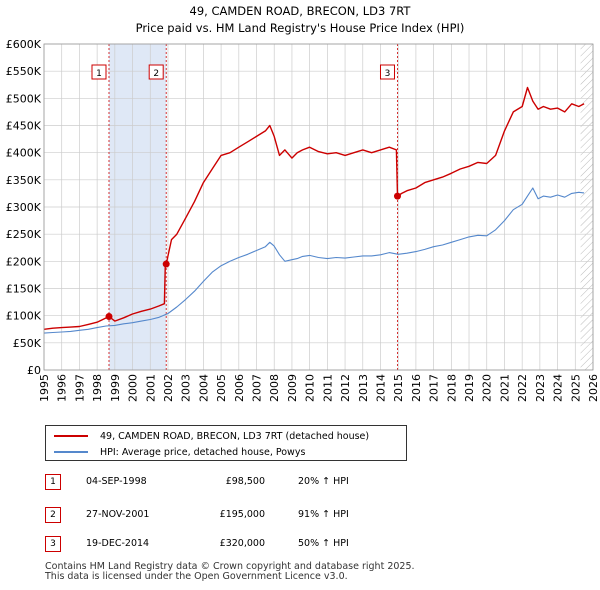 This screenshot has width=600, height=590. I want to click on x-tick-label: 2010, so click(310, 388).